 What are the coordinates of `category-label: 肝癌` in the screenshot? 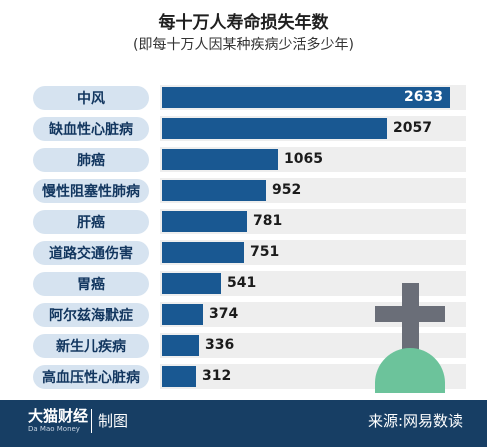 It's located at (91, 222).